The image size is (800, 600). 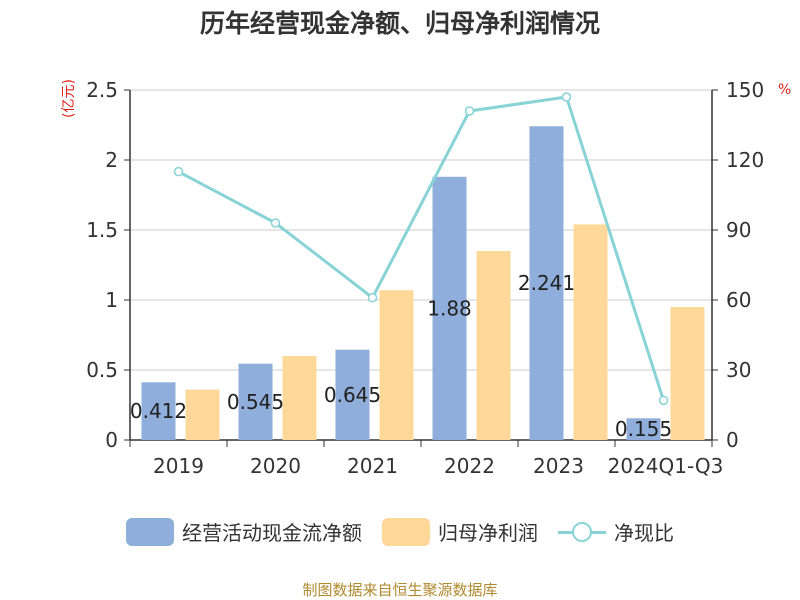 What do you see at coordinates (558, 466) in the screenshot?
I see `x-tick-label: 2023` at bounding box center [558, 466].